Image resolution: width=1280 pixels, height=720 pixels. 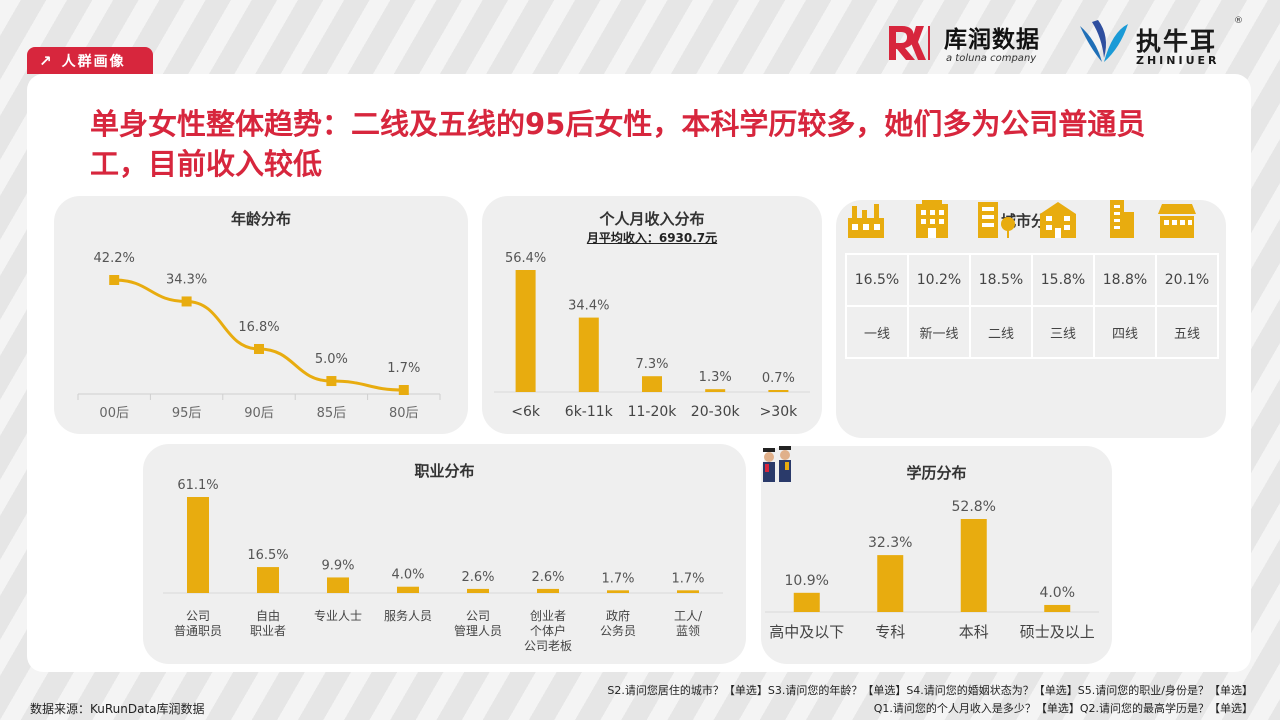 I want to click on city-name-cell: 一线, so click(x=877, y=332).